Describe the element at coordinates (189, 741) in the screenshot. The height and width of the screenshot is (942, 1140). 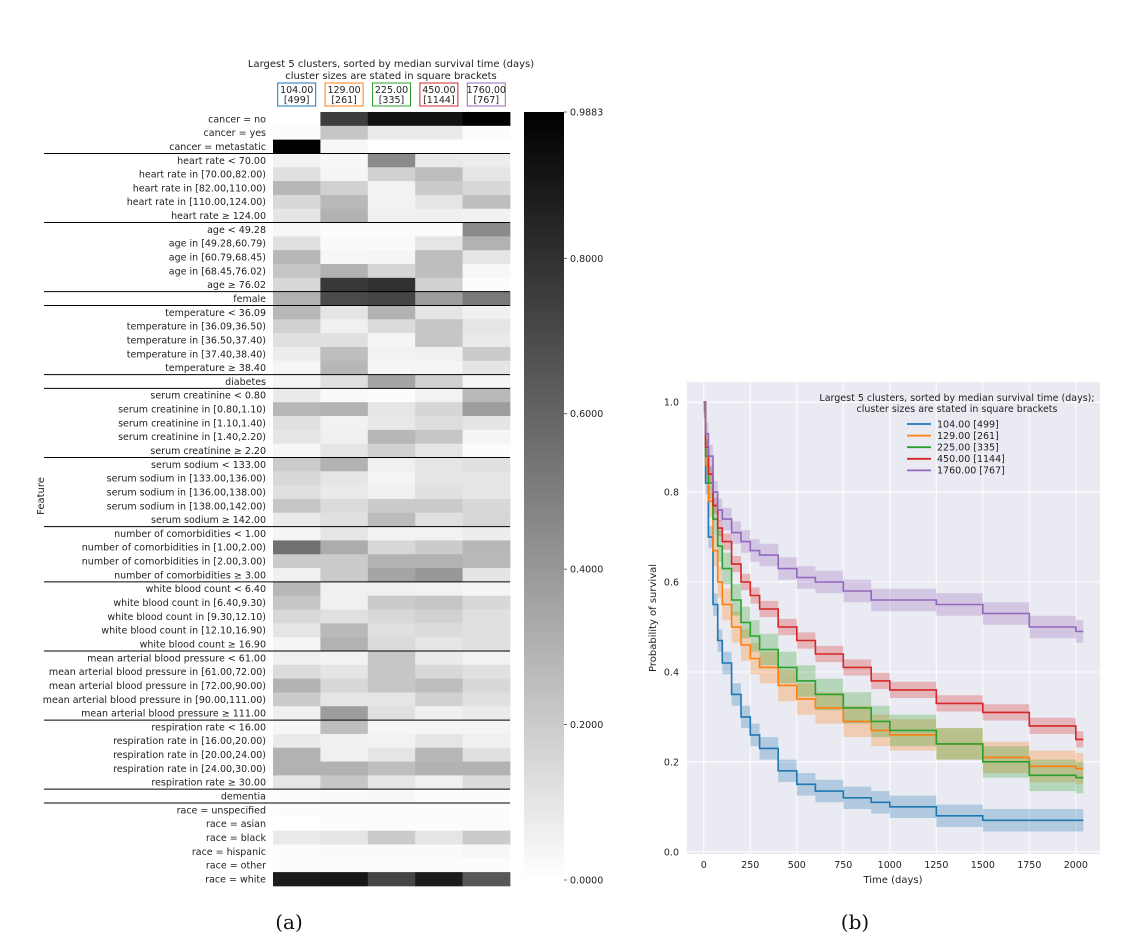
I see `feature-label: respiration rate in [16.00,20.00)` at that location.